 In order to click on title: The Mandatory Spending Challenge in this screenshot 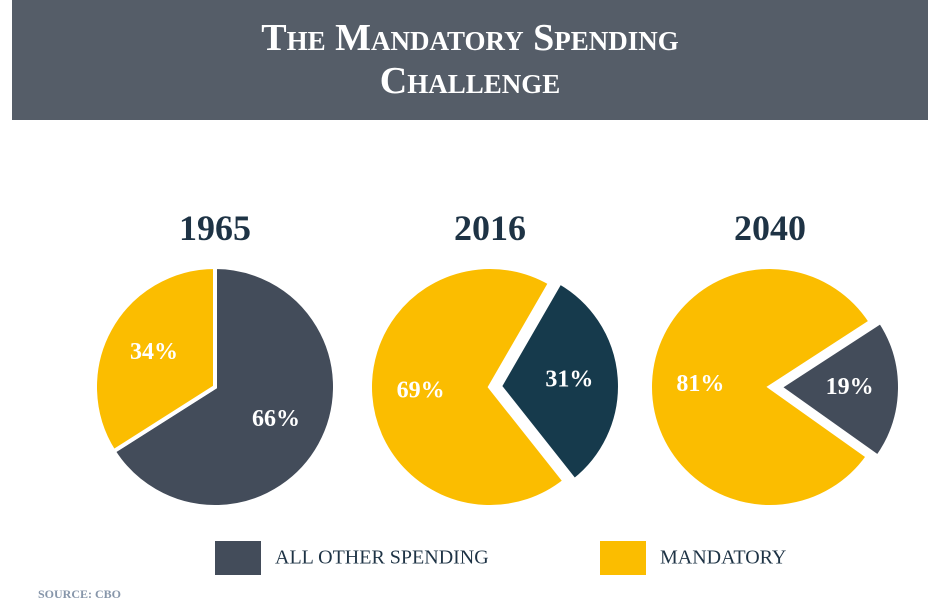, I will do `click(470, 59)`.